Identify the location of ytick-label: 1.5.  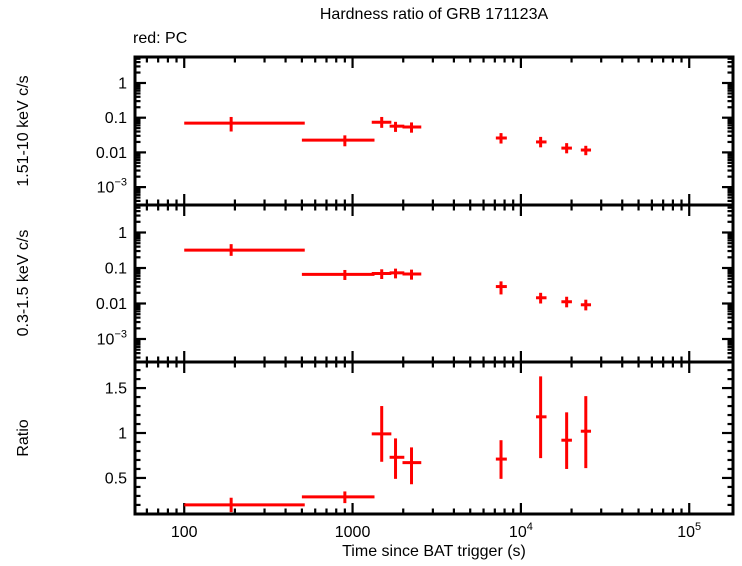
(116, 389).